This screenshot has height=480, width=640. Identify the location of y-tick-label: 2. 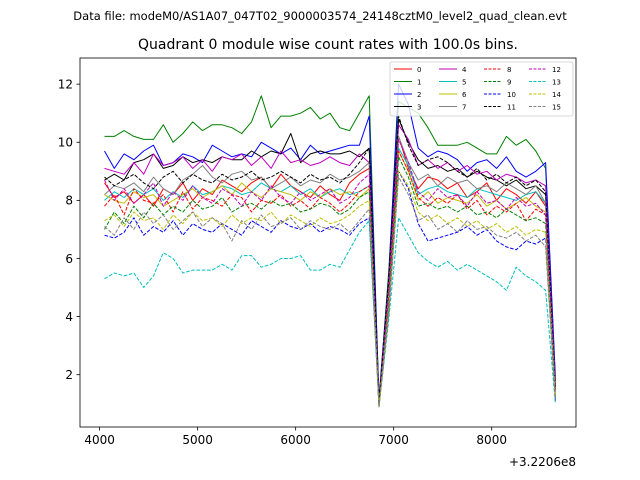
(69, 375).